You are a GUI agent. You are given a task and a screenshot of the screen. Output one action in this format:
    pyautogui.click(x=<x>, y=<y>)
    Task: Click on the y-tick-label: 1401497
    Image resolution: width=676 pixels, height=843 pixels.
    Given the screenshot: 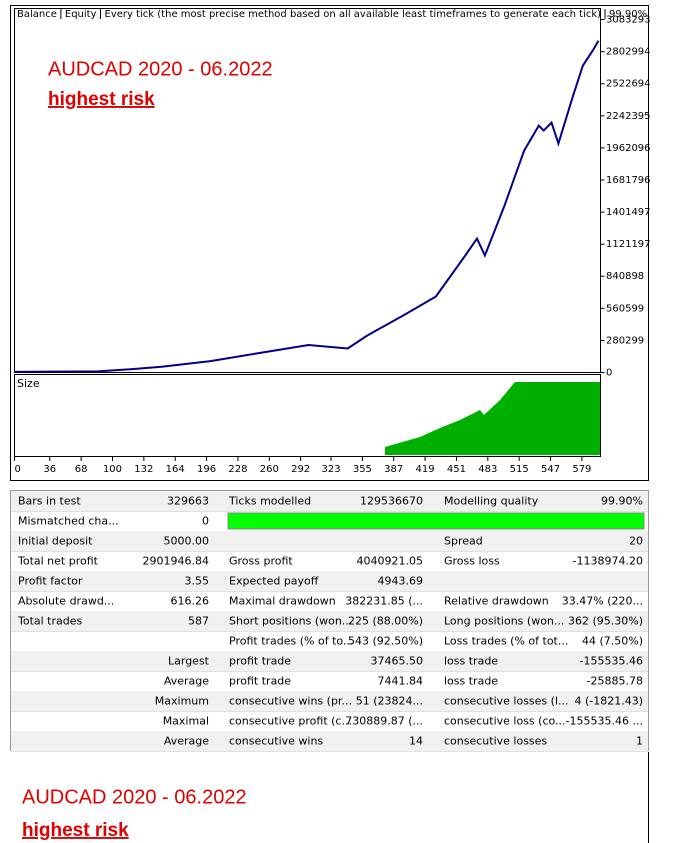 What is the action you would take?
    pyautogui.click(x=628, y=212)
    